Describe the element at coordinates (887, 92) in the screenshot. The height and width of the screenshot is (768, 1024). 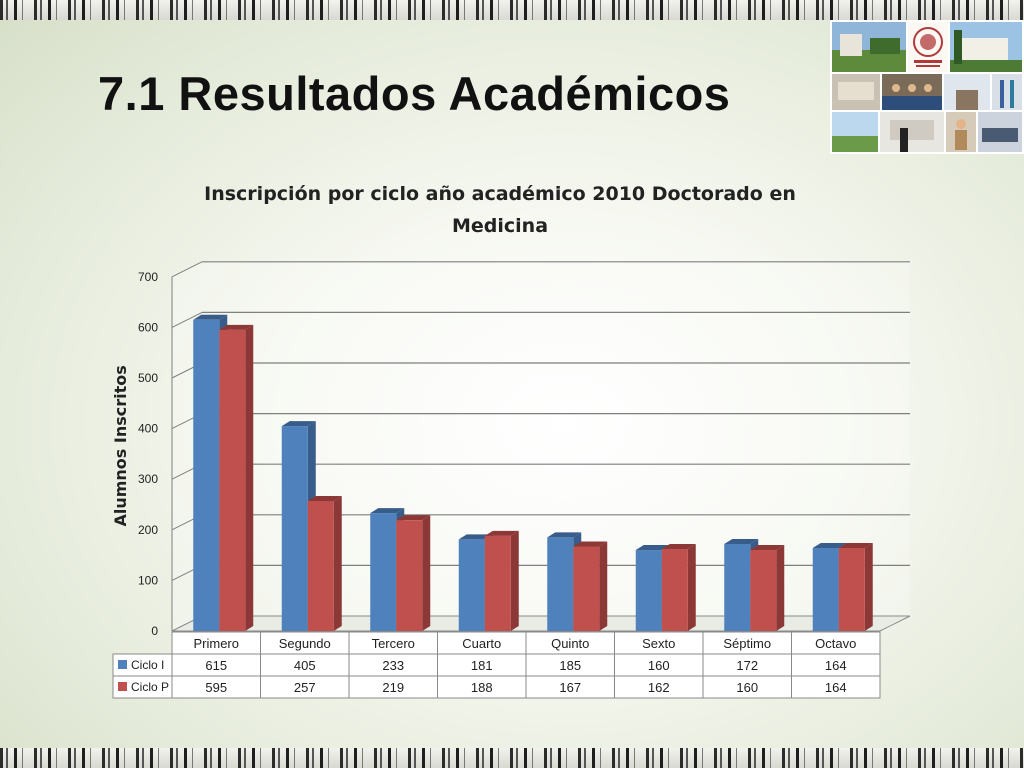
I see `meeting-photo` at that location.